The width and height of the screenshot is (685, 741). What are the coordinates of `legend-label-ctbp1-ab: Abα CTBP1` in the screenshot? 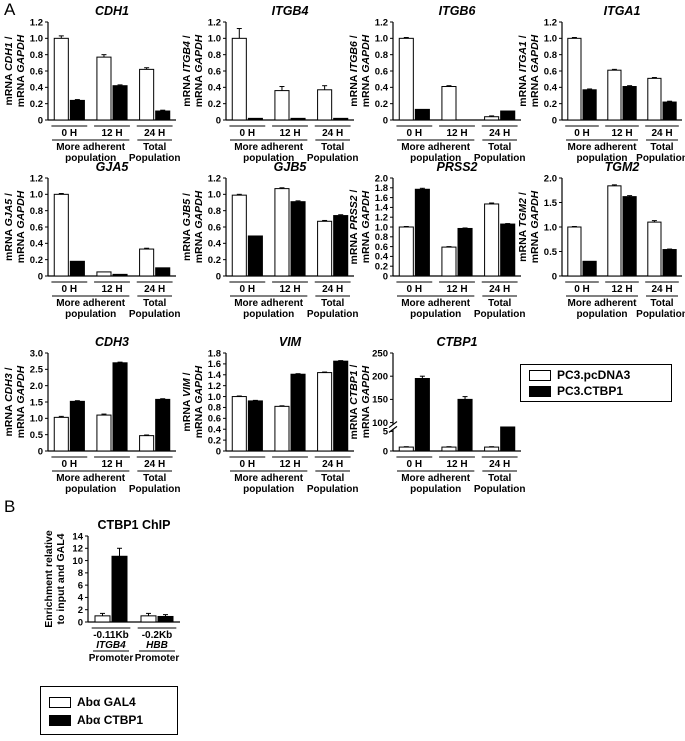 It's located at (110, 720).